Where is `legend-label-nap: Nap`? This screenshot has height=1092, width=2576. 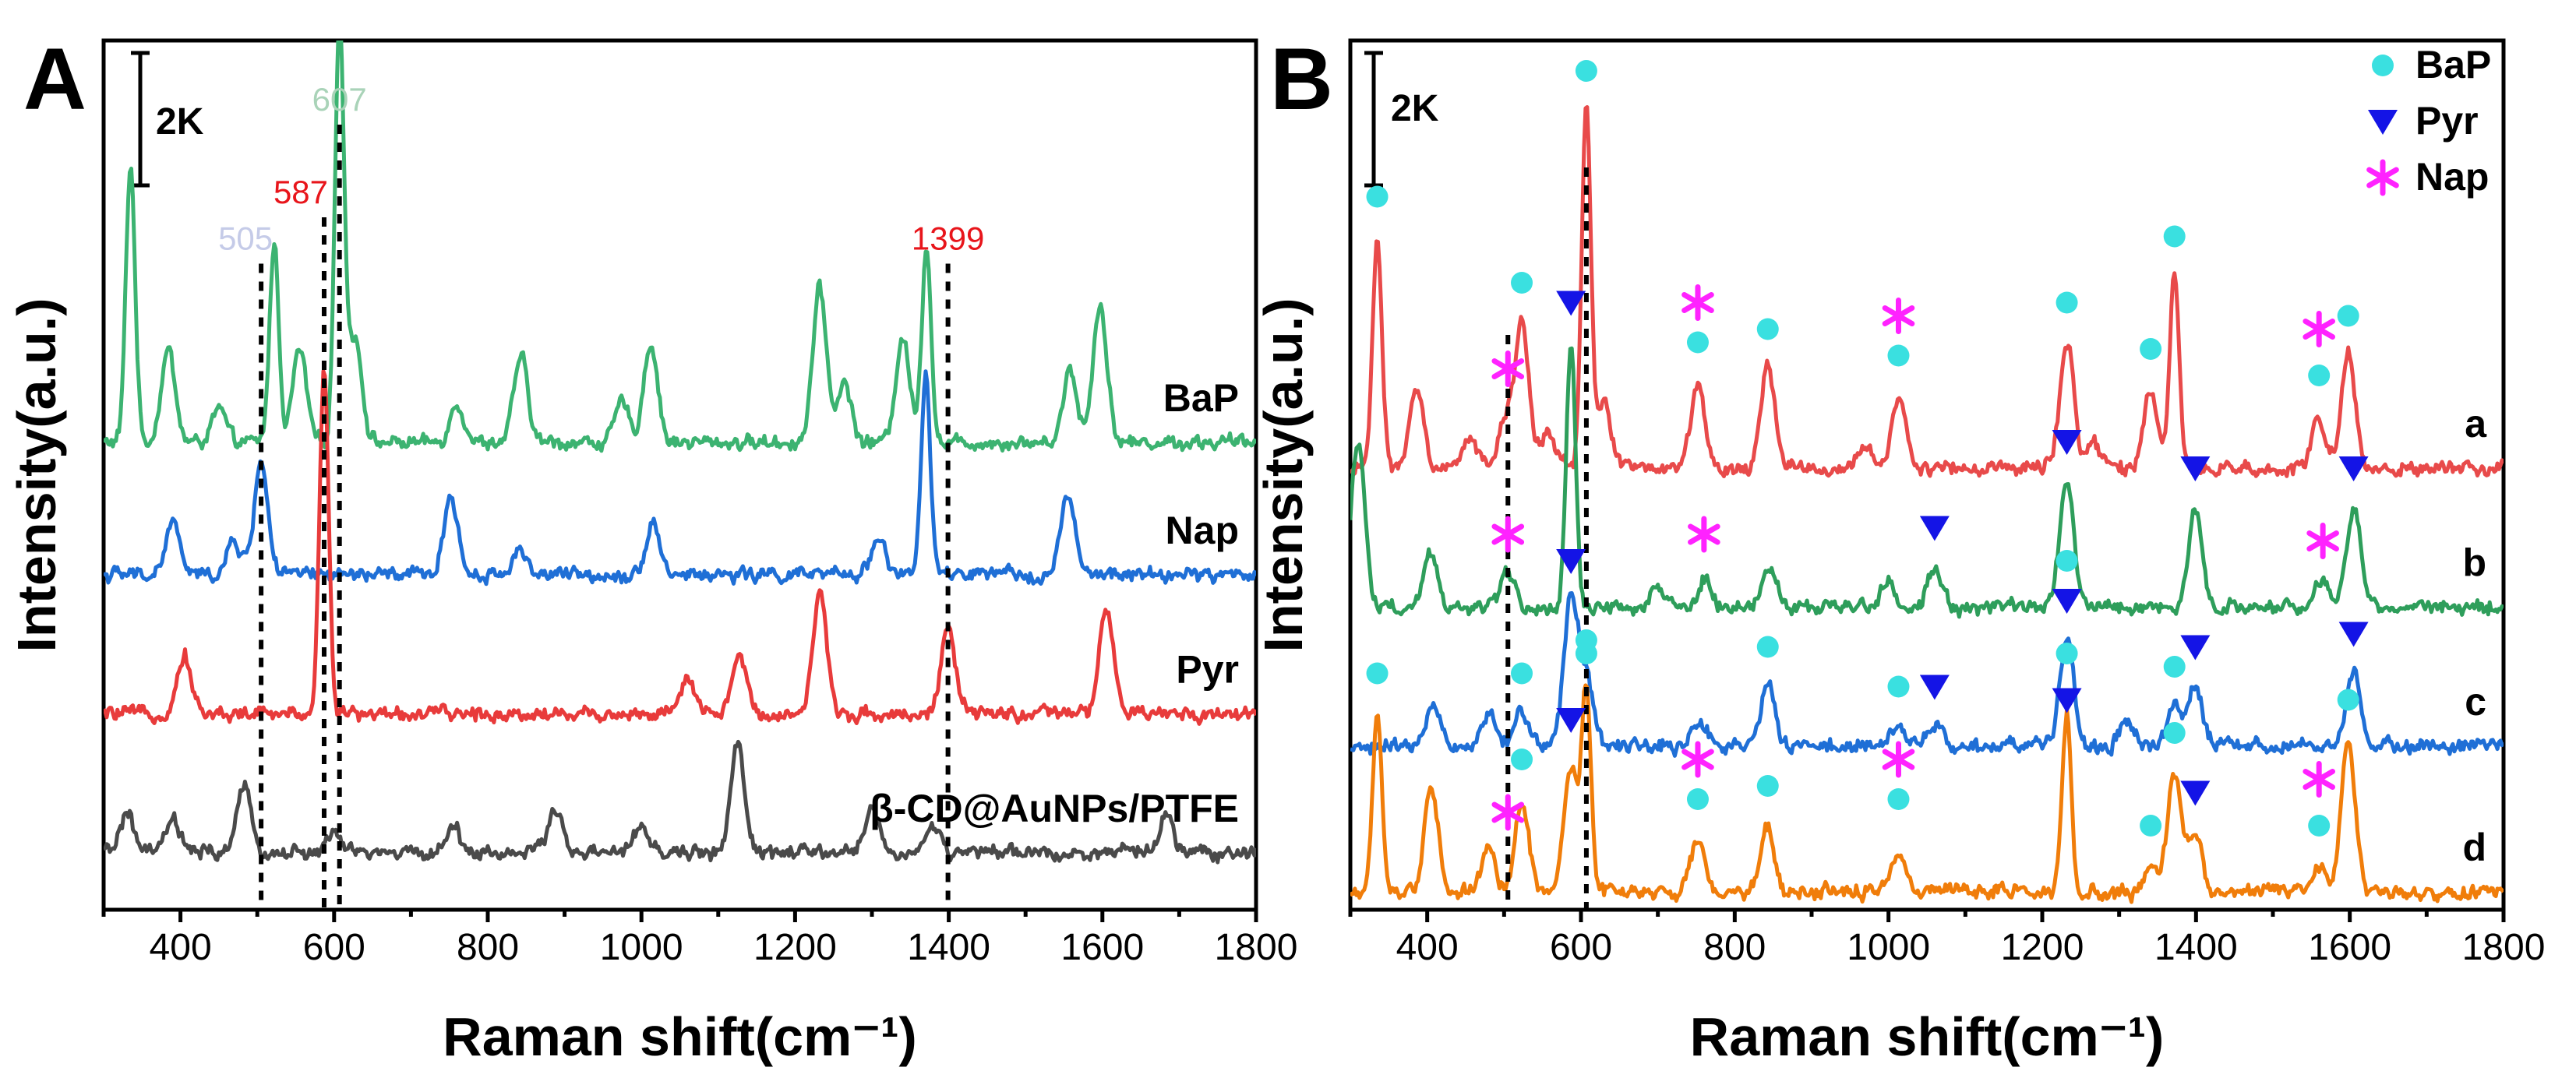
legend-label-nap: Nap is located at coordinates (2452, 177).